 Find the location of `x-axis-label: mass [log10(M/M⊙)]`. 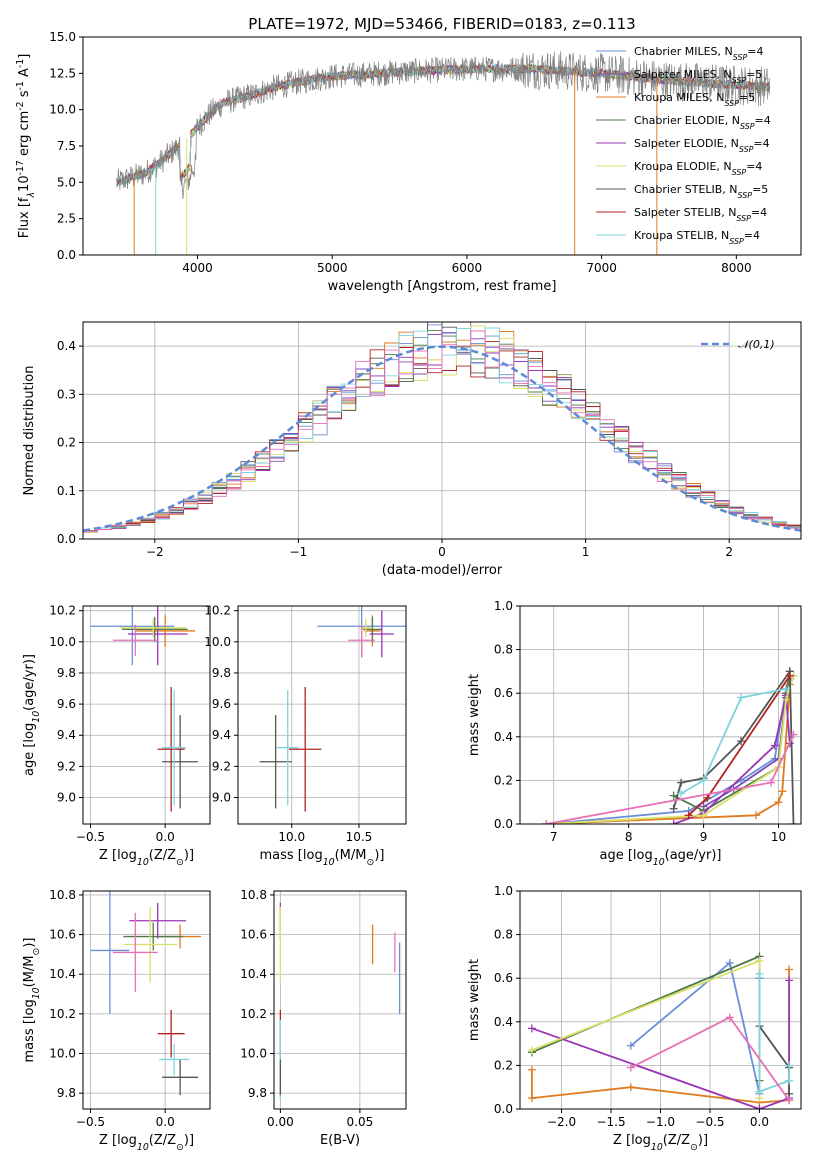

x-axis-label: mass [log10(M/M⊙)] is located at coordinates (322, 858).